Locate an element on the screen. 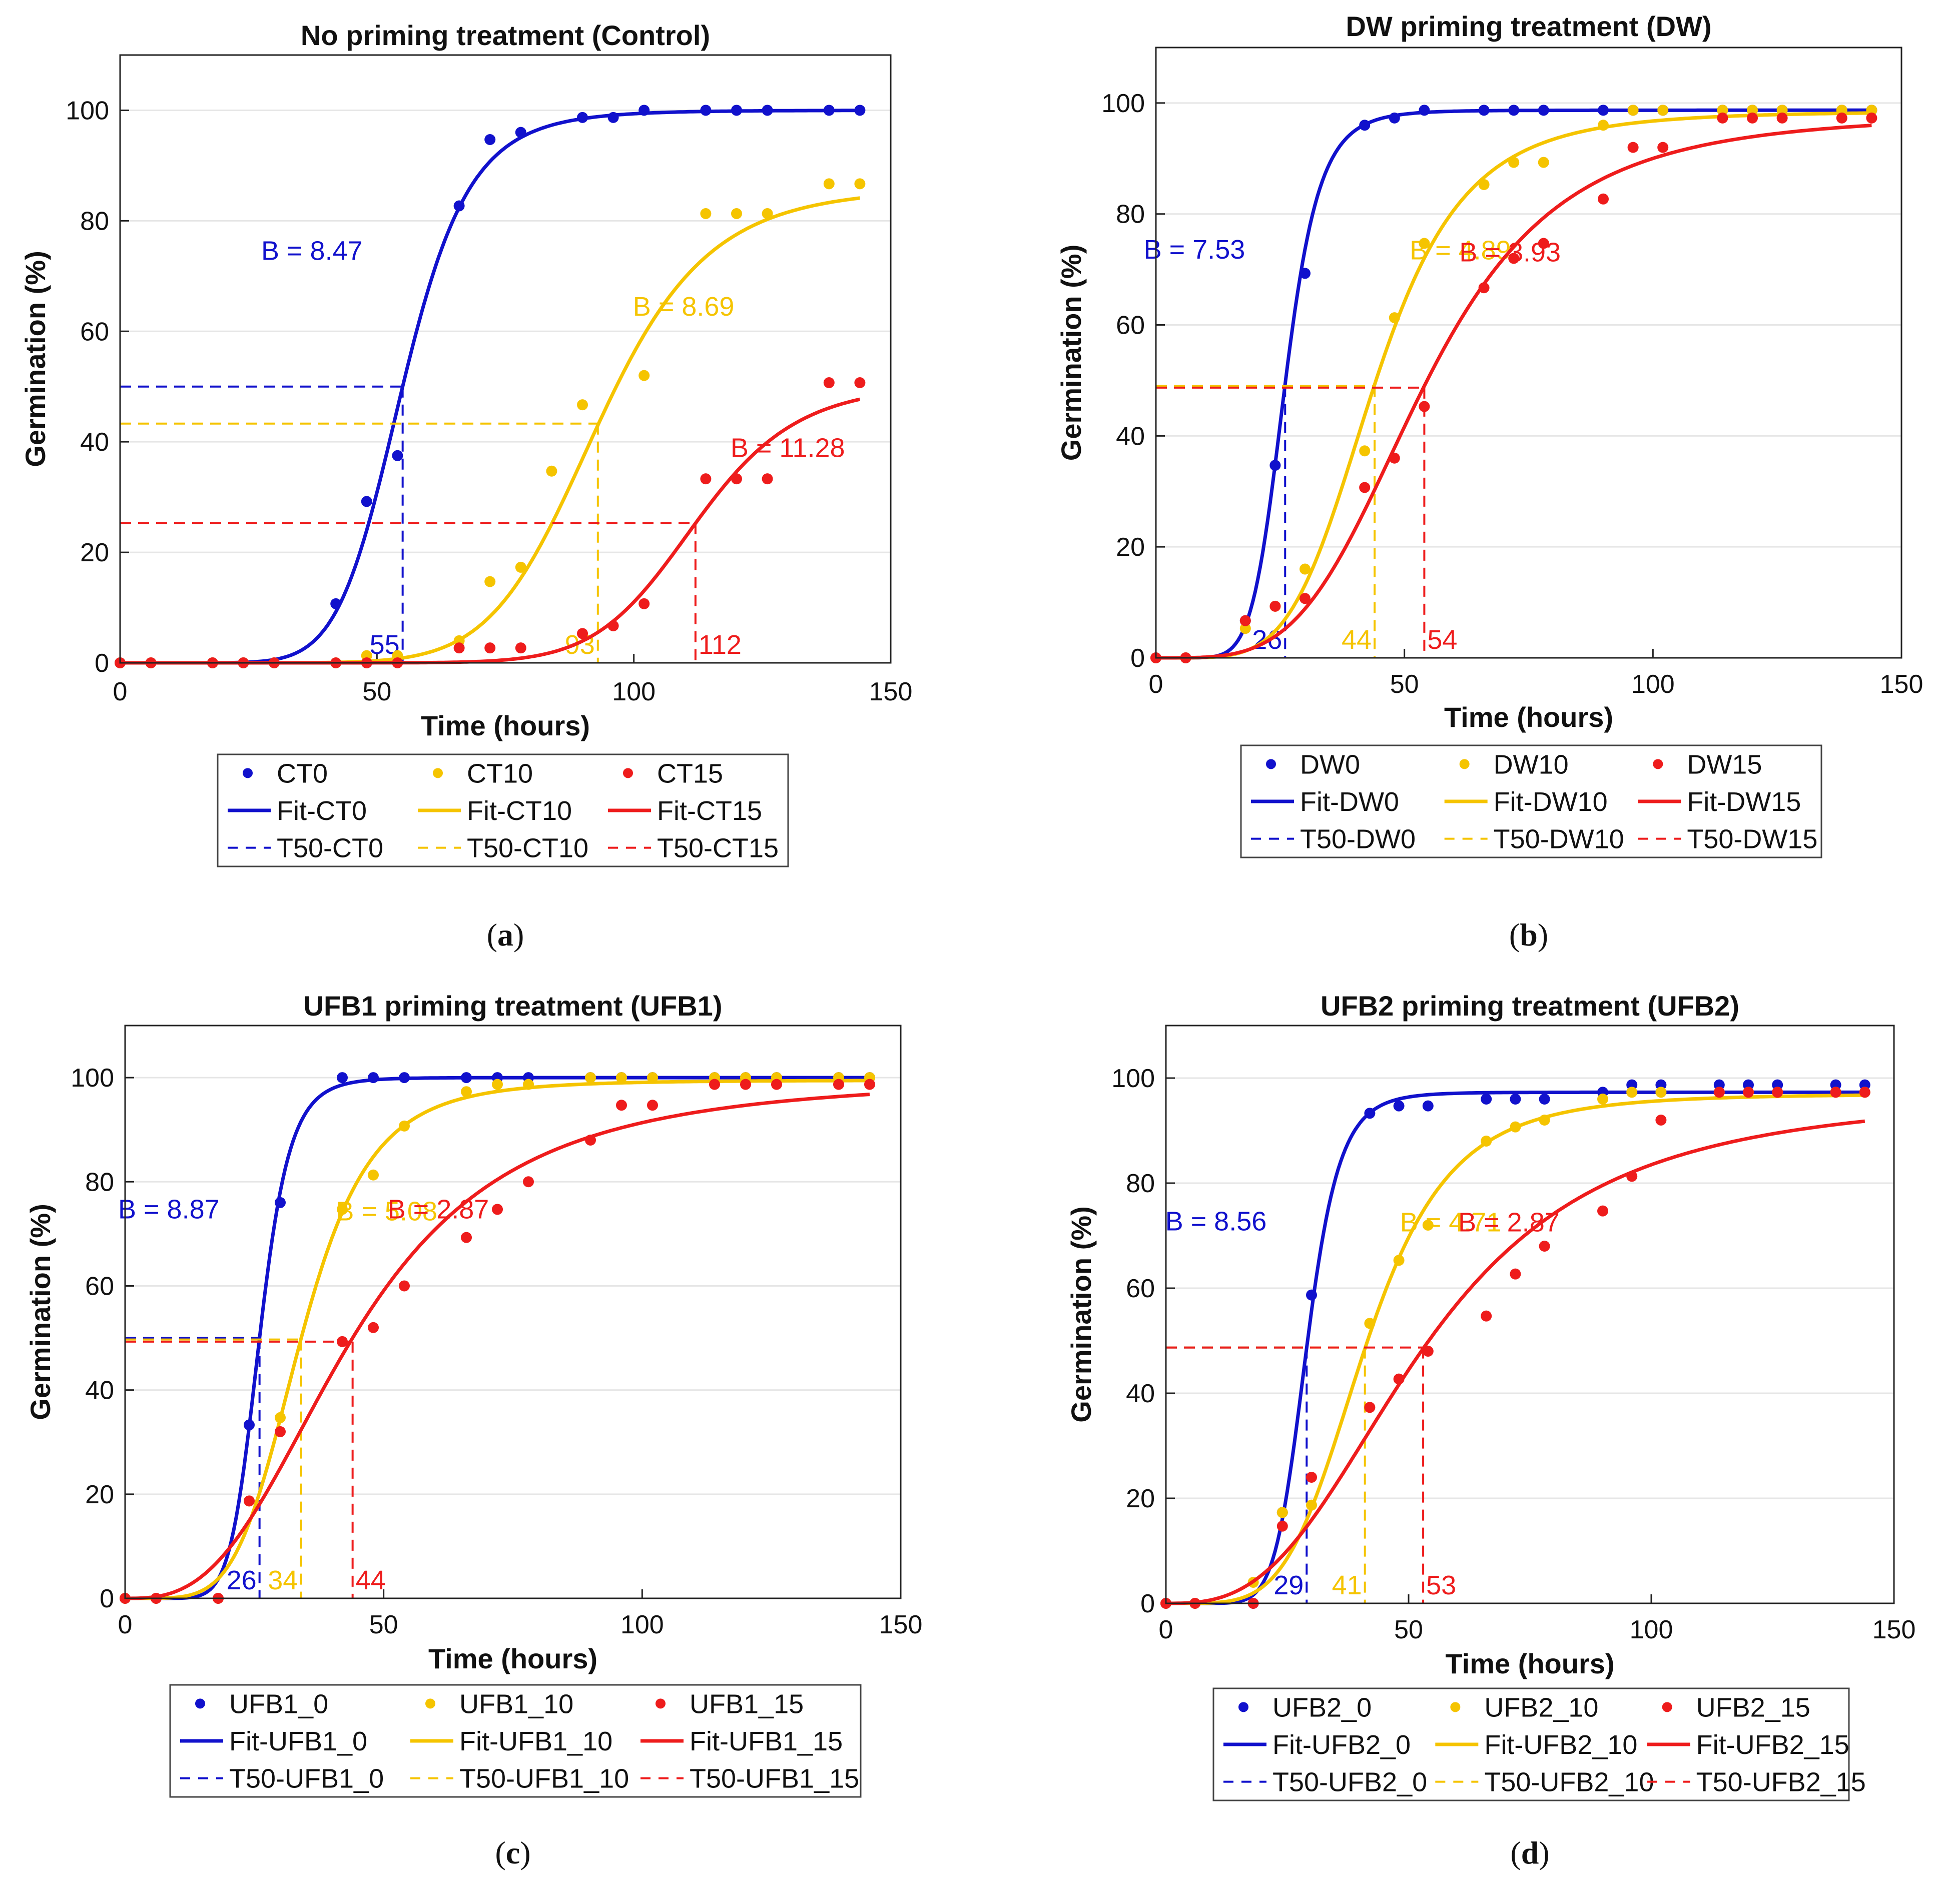  legend-label: Fit-DW0 is located at coordinates (1349, 802).